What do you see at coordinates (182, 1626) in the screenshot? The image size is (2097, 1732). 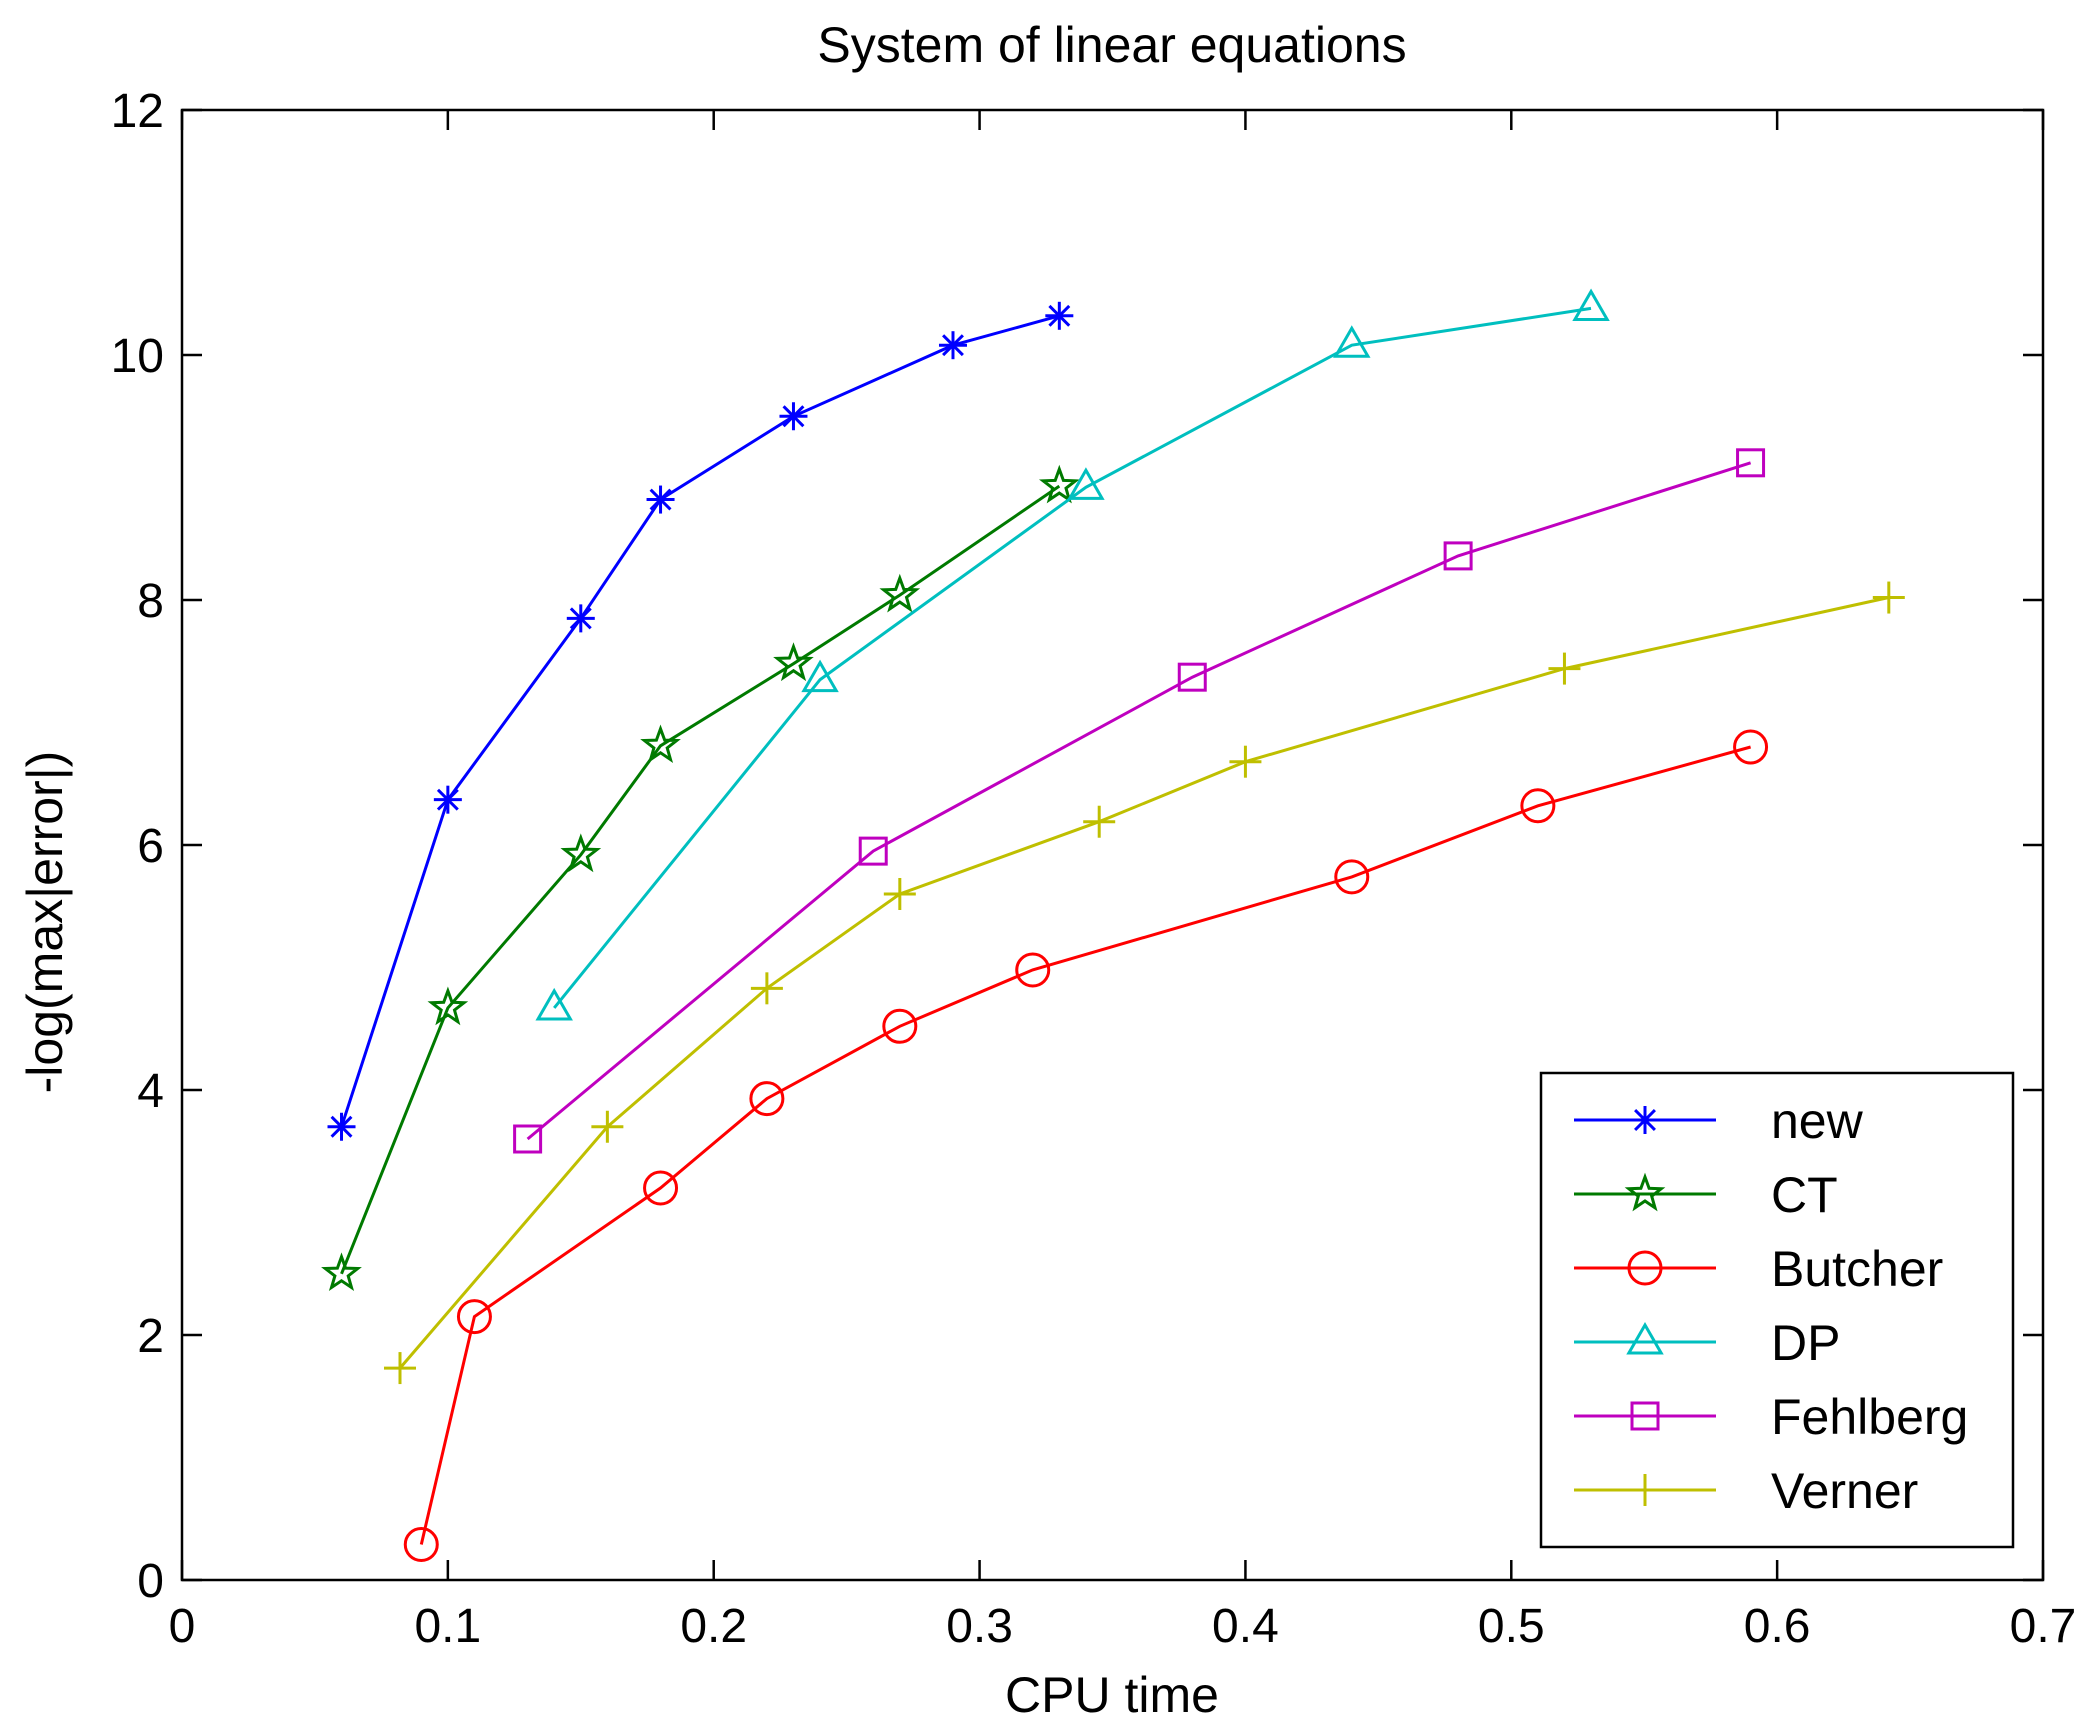 I see `x-tick-label: 0` at bounding box center [182, 1626].